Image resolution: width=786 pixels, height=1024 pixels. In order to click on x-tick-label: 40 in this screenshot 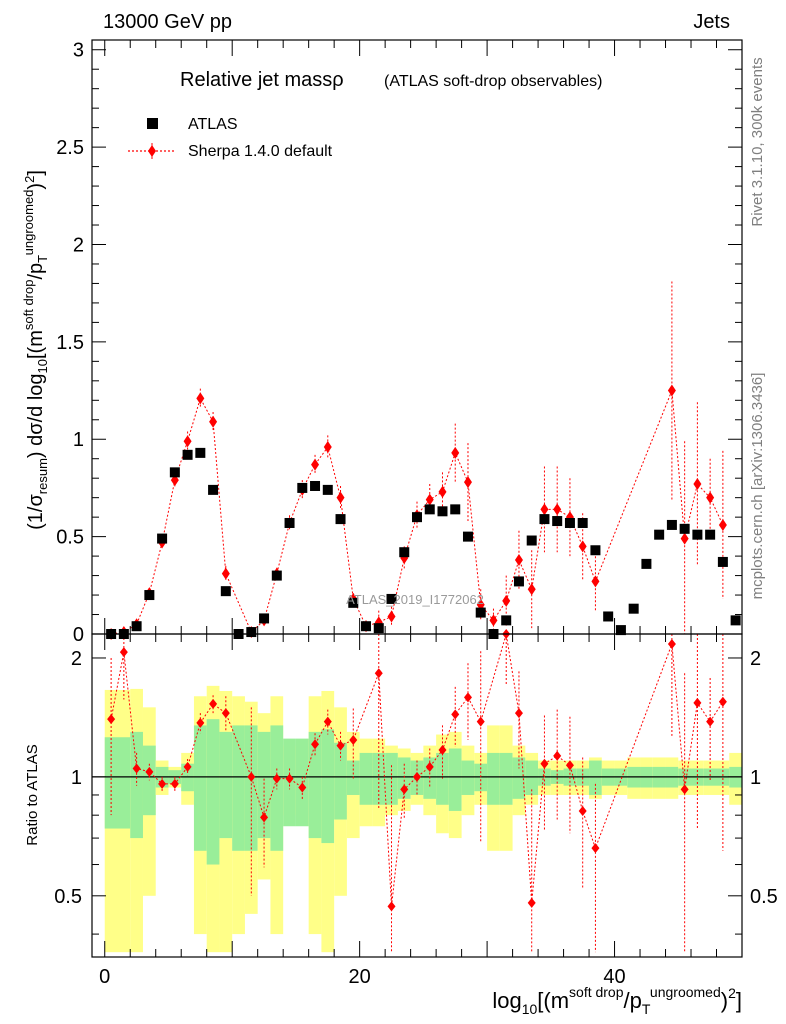, I will do `click(614, 977)`.